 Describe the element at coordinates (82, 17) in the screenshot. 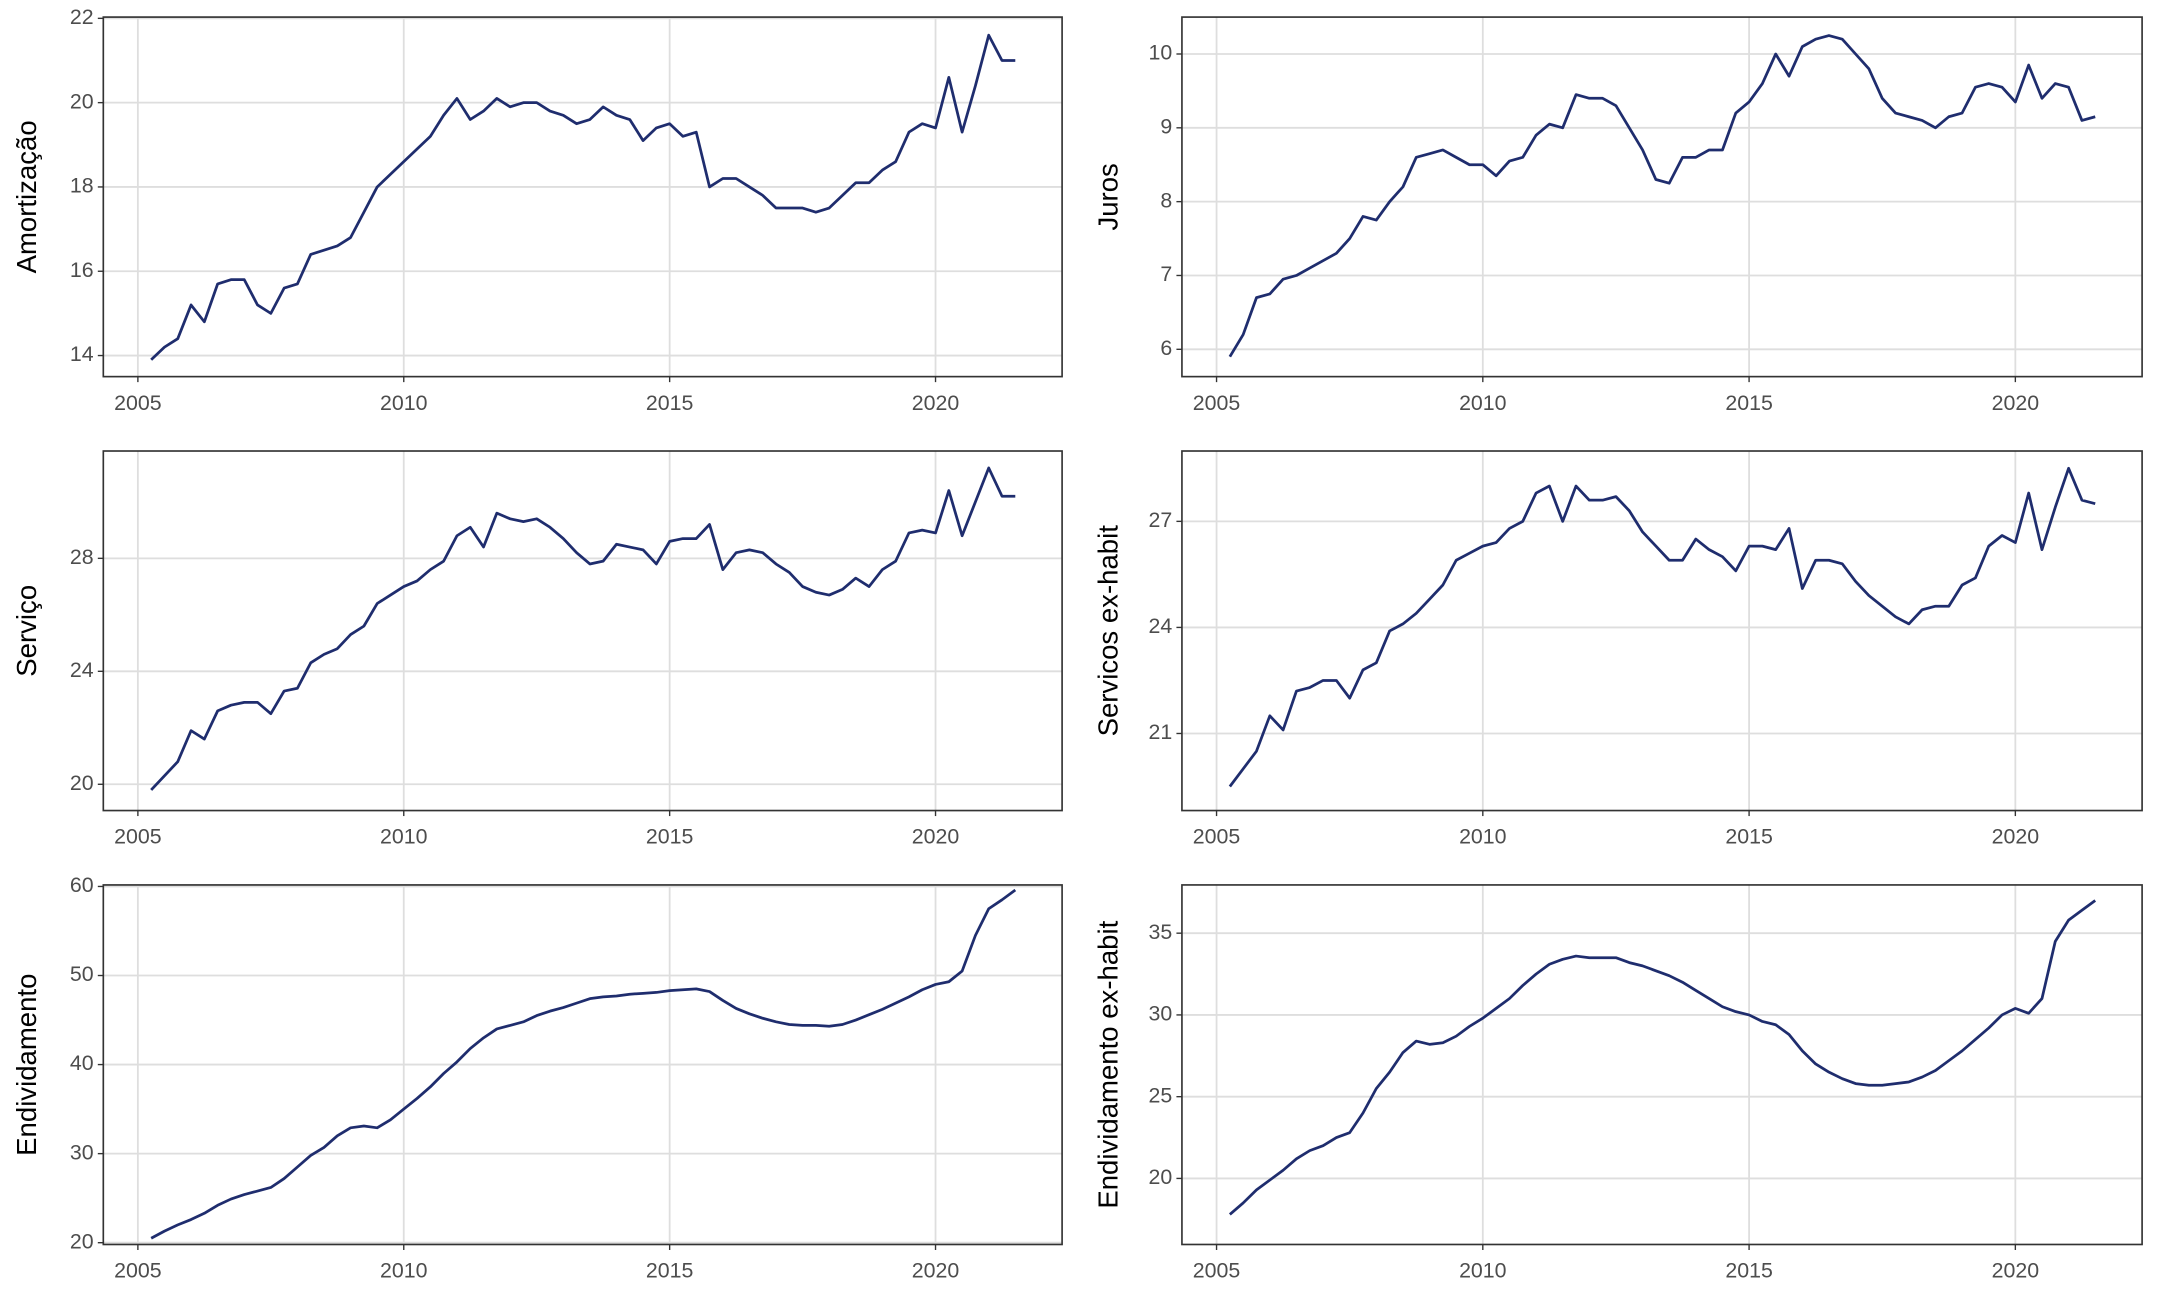

I see `y-tick-label: 22` at that location.